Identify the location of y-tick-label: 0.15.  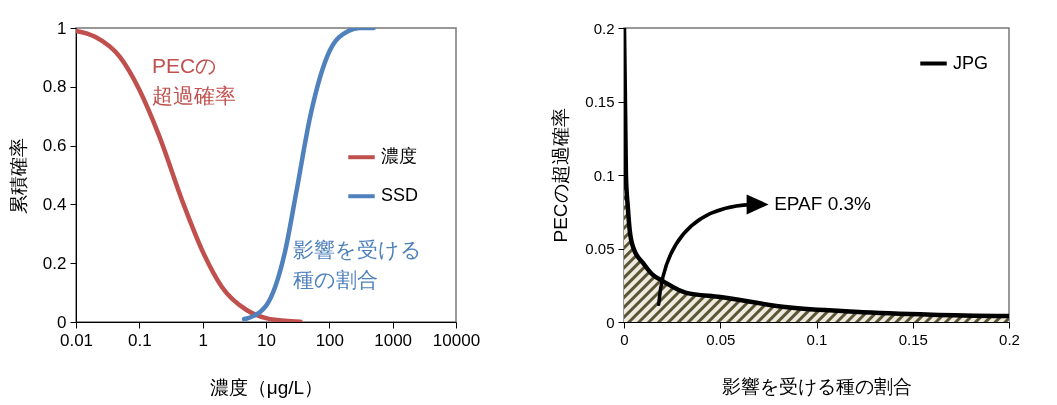
(600, 101).